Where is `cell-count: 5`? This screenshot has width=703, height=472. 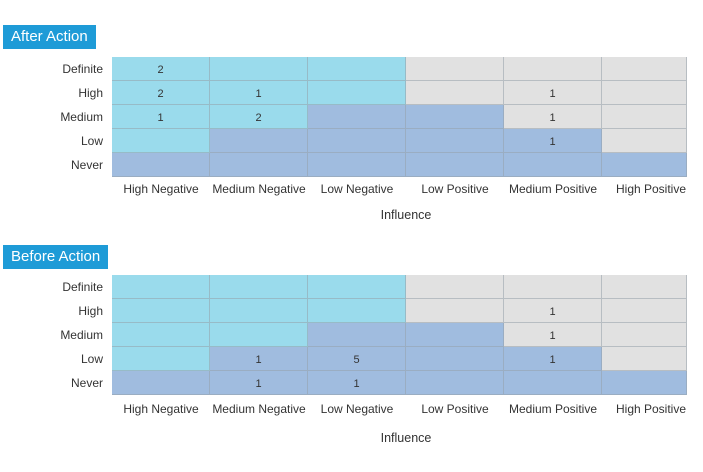 cell-count: 5 is located at coordinates (357, 359).